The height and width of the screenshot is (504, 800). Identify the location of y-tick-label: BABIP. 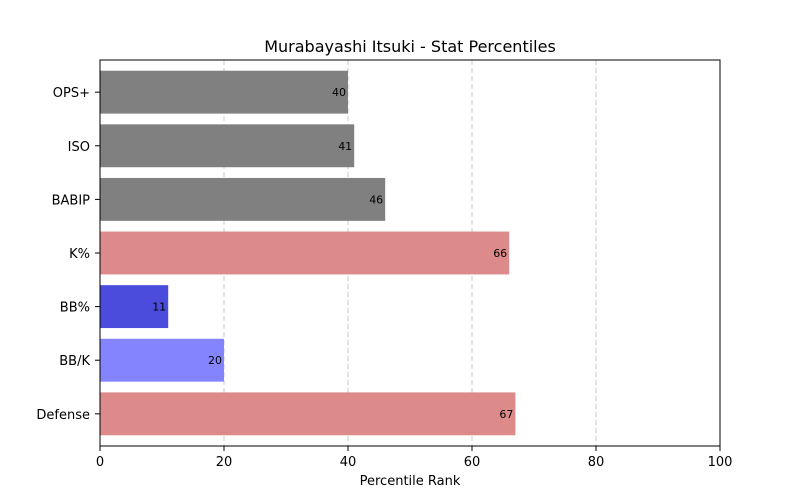
(71, 200).